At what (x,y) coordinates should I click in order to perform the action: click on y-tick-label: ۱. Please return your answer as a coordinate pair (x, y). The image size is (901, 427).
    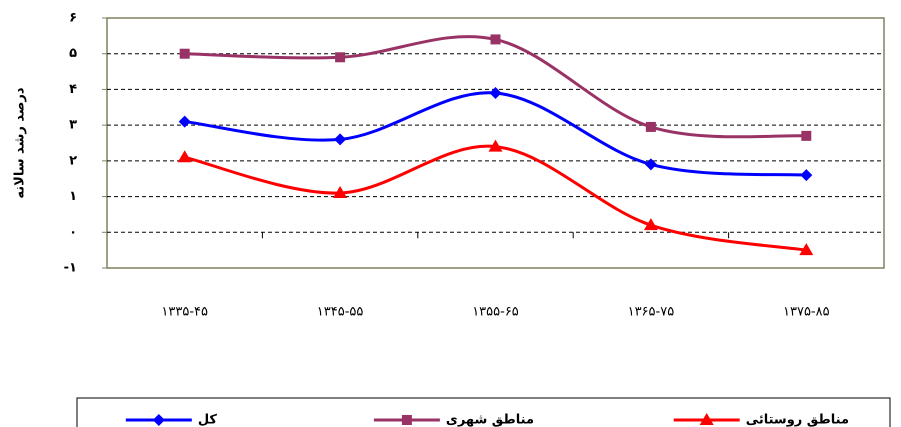
    Looking at the image, I should click on (73, 196).